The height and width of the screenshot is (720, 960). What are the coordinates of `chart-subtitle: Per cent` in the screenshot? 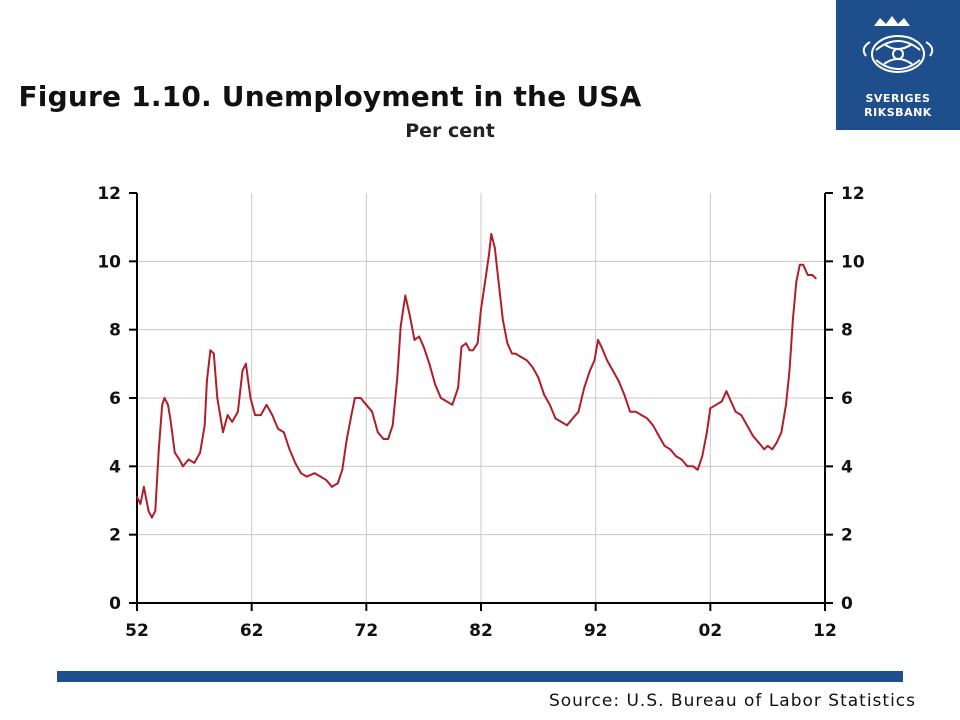 It's located at (450, 131).